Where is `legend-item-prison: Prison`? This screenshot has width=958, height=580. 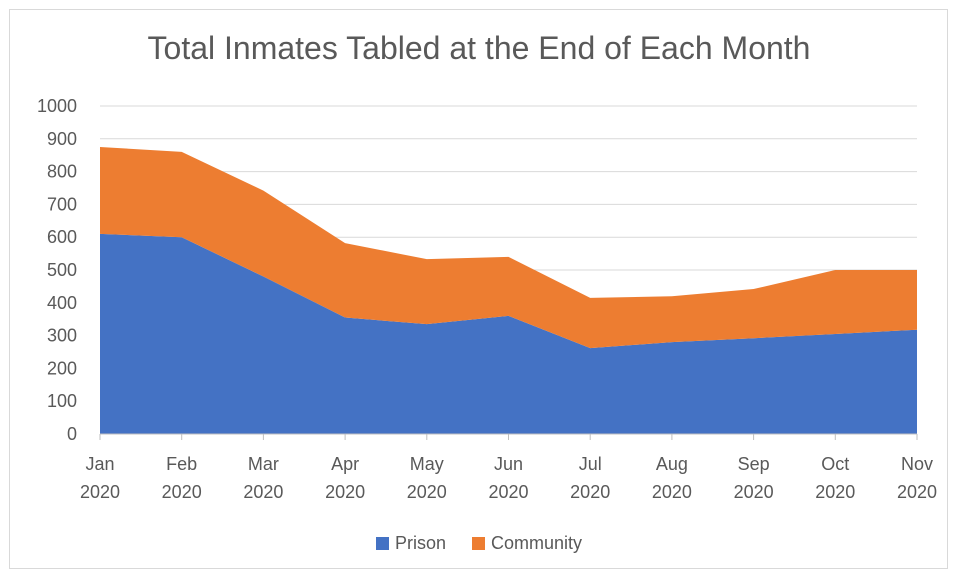
legend-item-prison: Prison is located at coordinates (410, 543).